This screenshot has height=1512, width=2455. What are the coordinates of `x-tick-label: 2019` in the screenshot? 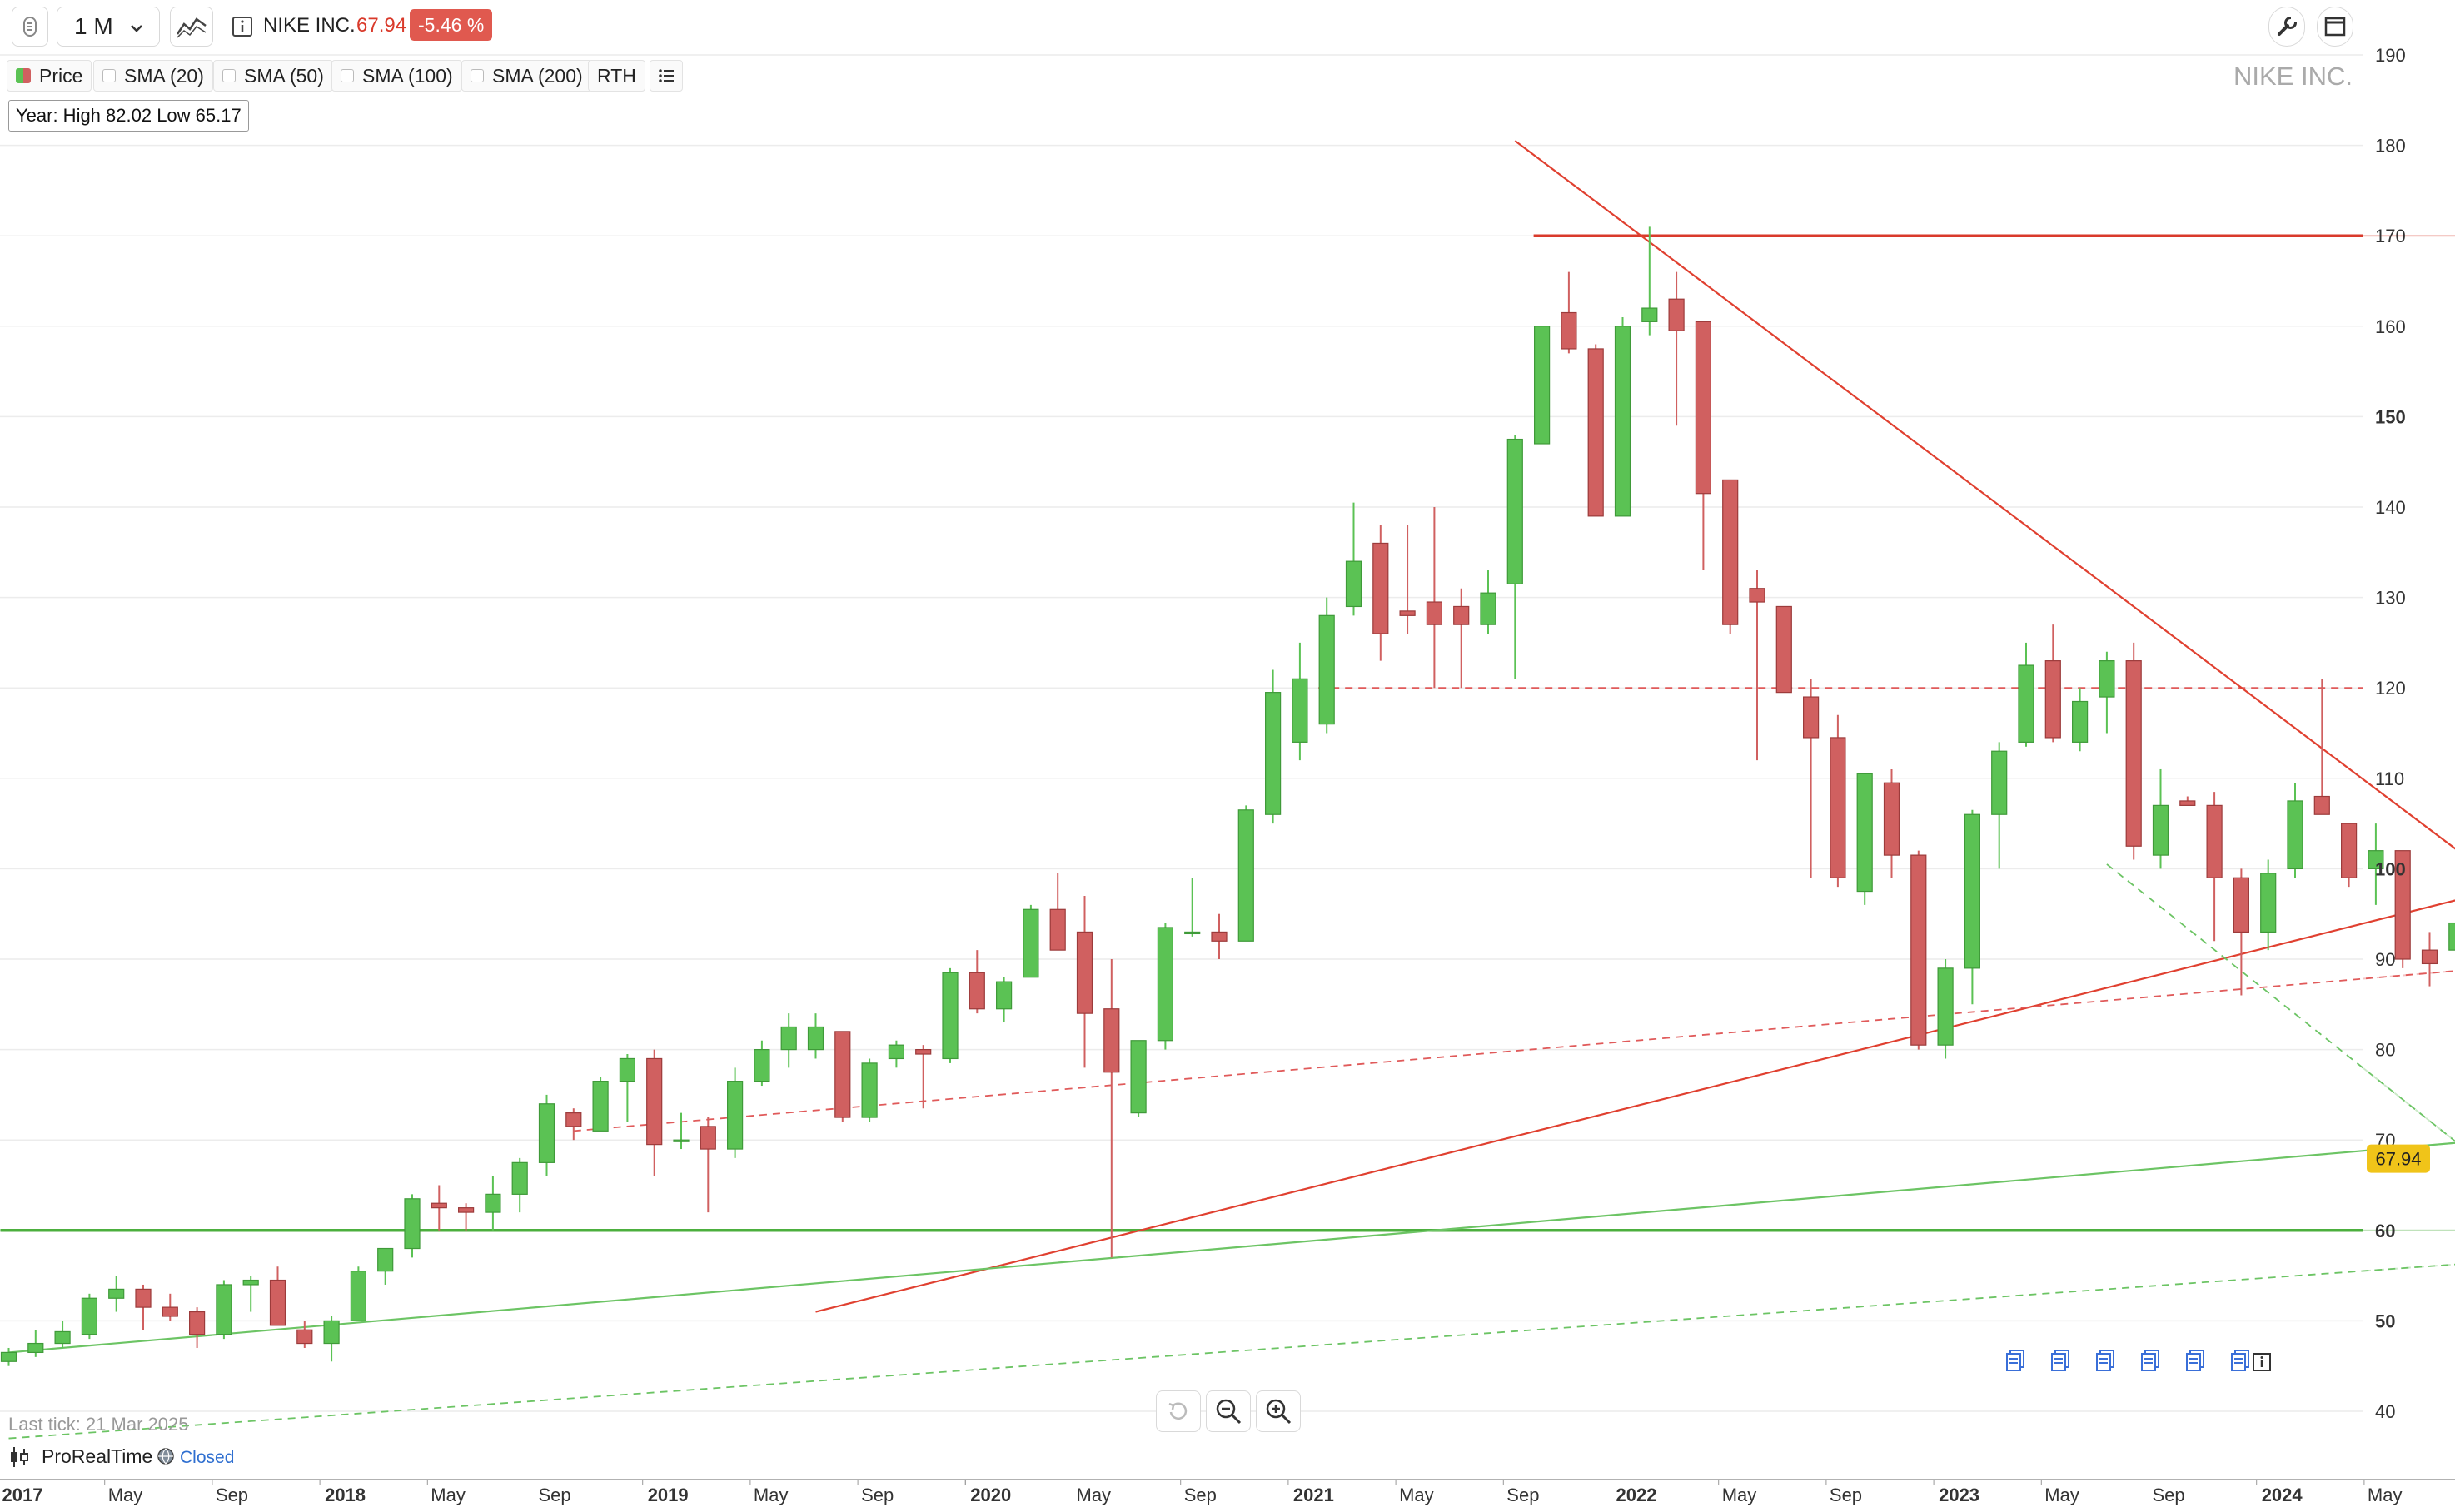 It's located at (668, 1495).